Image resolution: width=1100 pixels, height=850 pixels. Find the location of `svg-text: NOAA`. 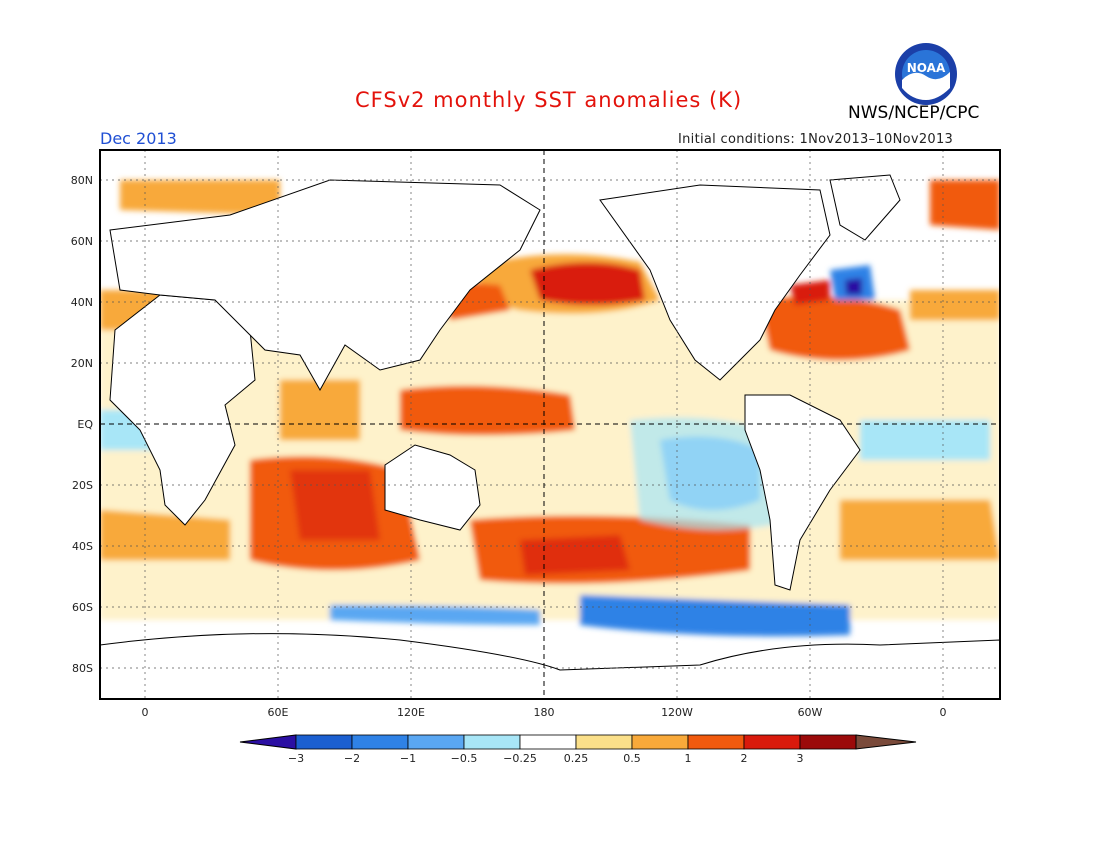

svg-text: NOAA is located at coordinates (926, 68).